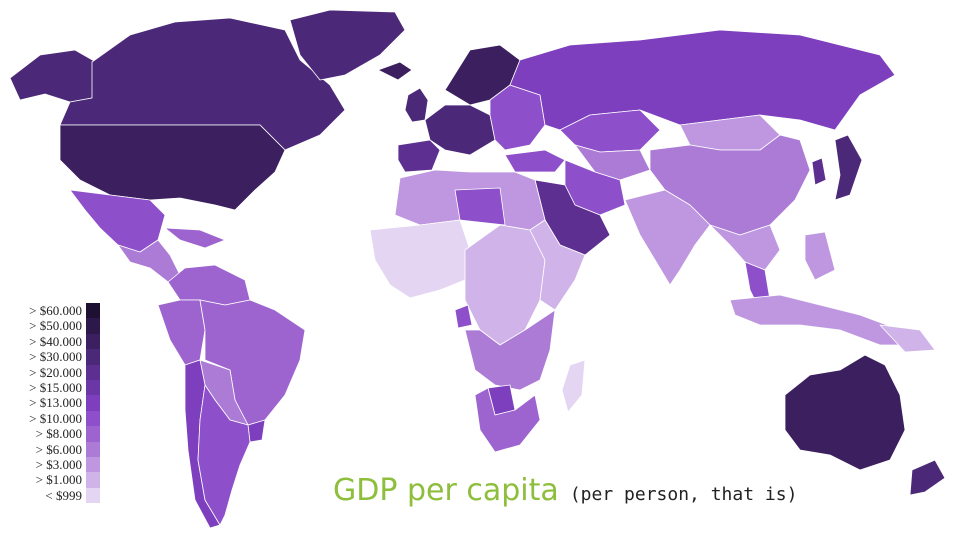  Describe the element at coordinates (63, 495) in the screenshot. I see `legend-label: < $999` at that location.